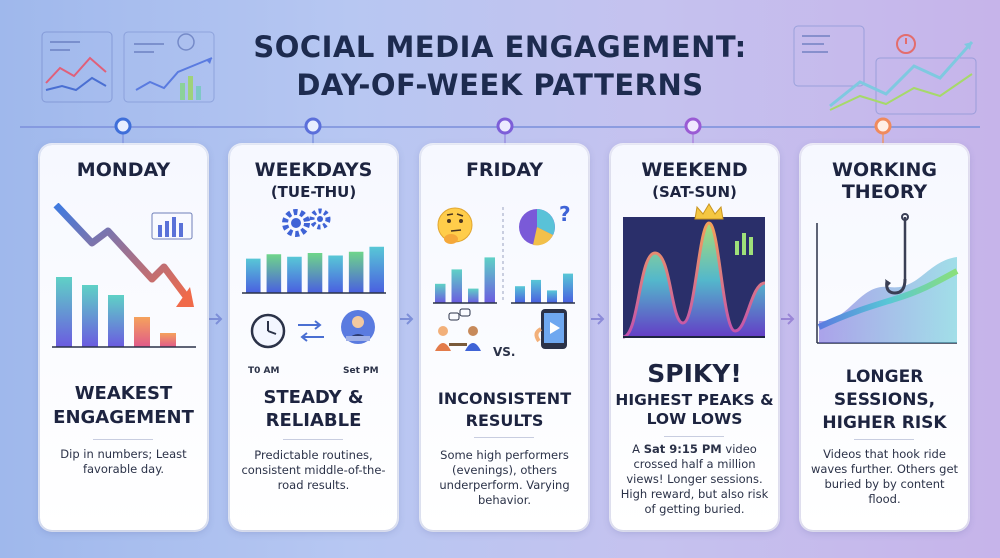  Describe the element at coordinates (638, 449) in the screenshot. I see `description-prefix: A` at that location.